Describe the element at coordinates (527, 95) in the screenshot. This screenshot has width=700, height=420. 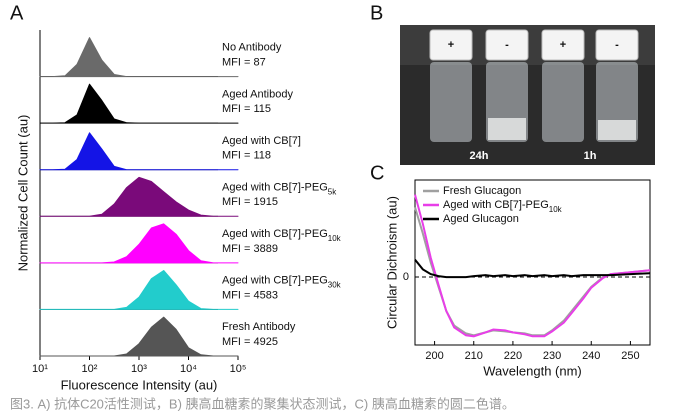
I see `photo` at that location.